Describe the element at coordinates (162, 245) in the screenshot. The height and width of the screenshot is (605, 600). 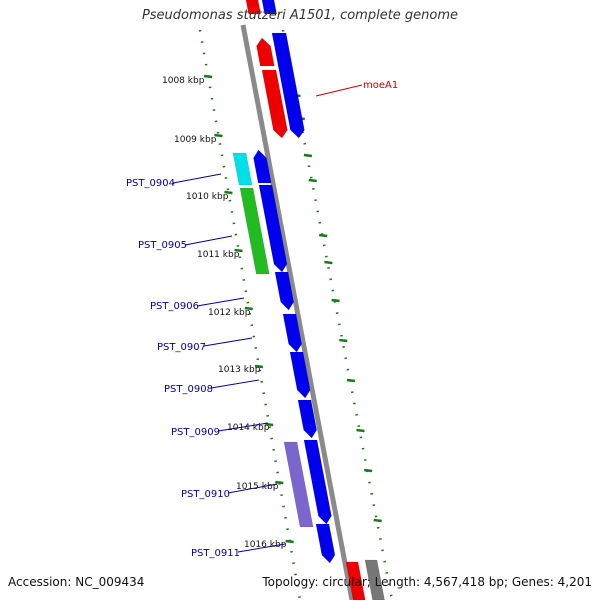
I see `gene-label: PST_0905` at that location.